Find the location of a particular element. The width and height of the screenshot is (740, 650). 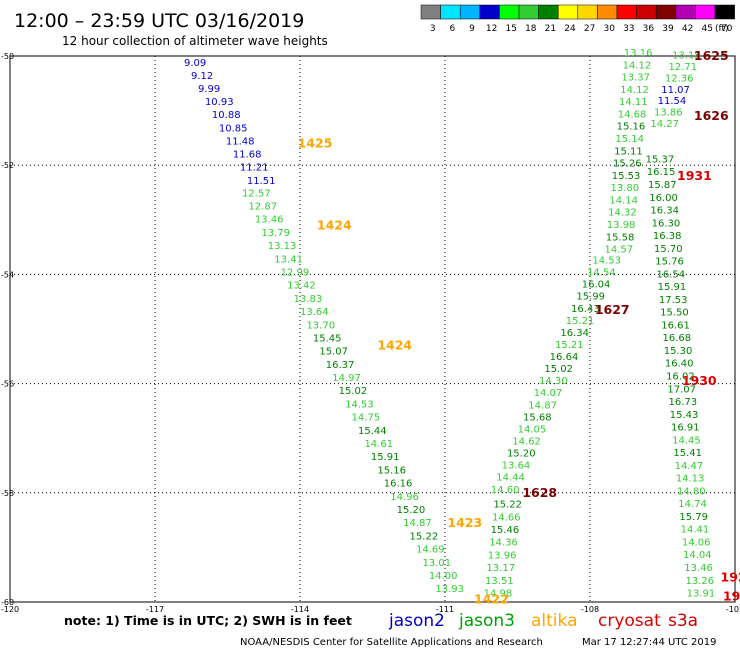

swh-value: 16.37 is located at coordinates (340, 365).